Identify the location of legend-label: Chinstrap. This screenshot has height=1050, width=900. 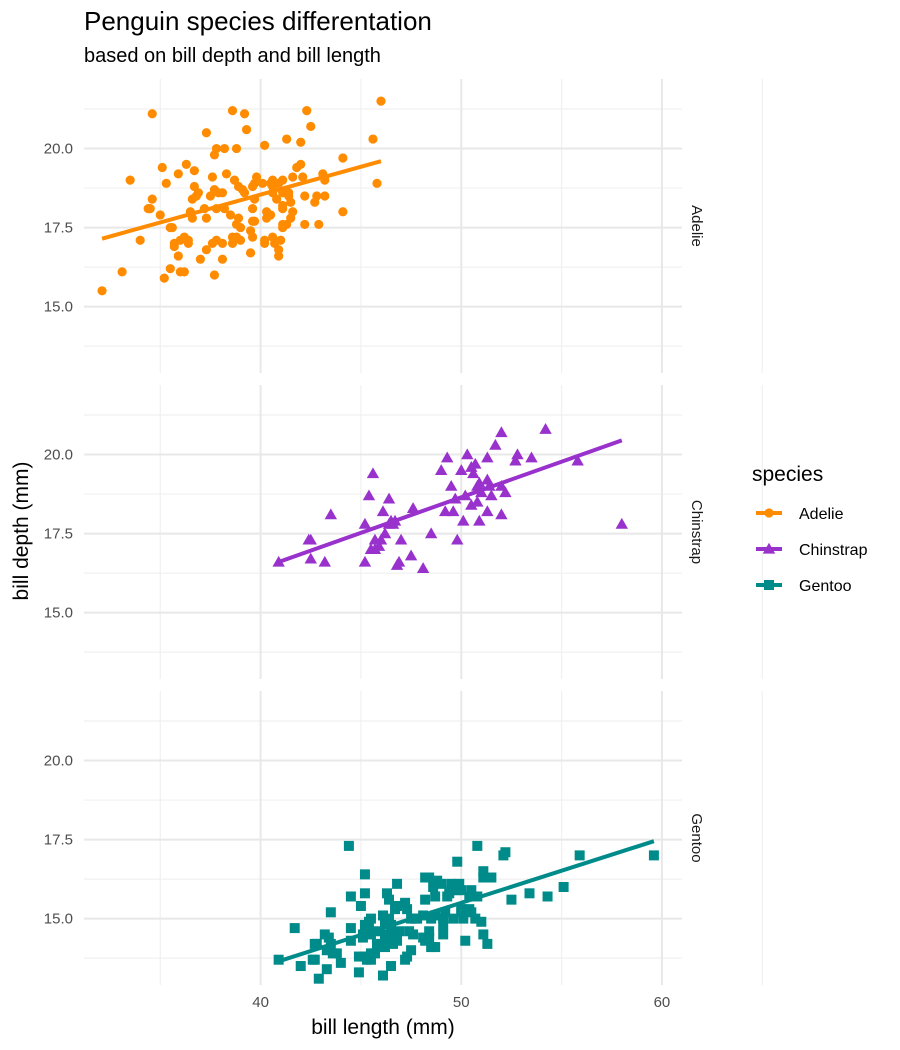
(833, 550).